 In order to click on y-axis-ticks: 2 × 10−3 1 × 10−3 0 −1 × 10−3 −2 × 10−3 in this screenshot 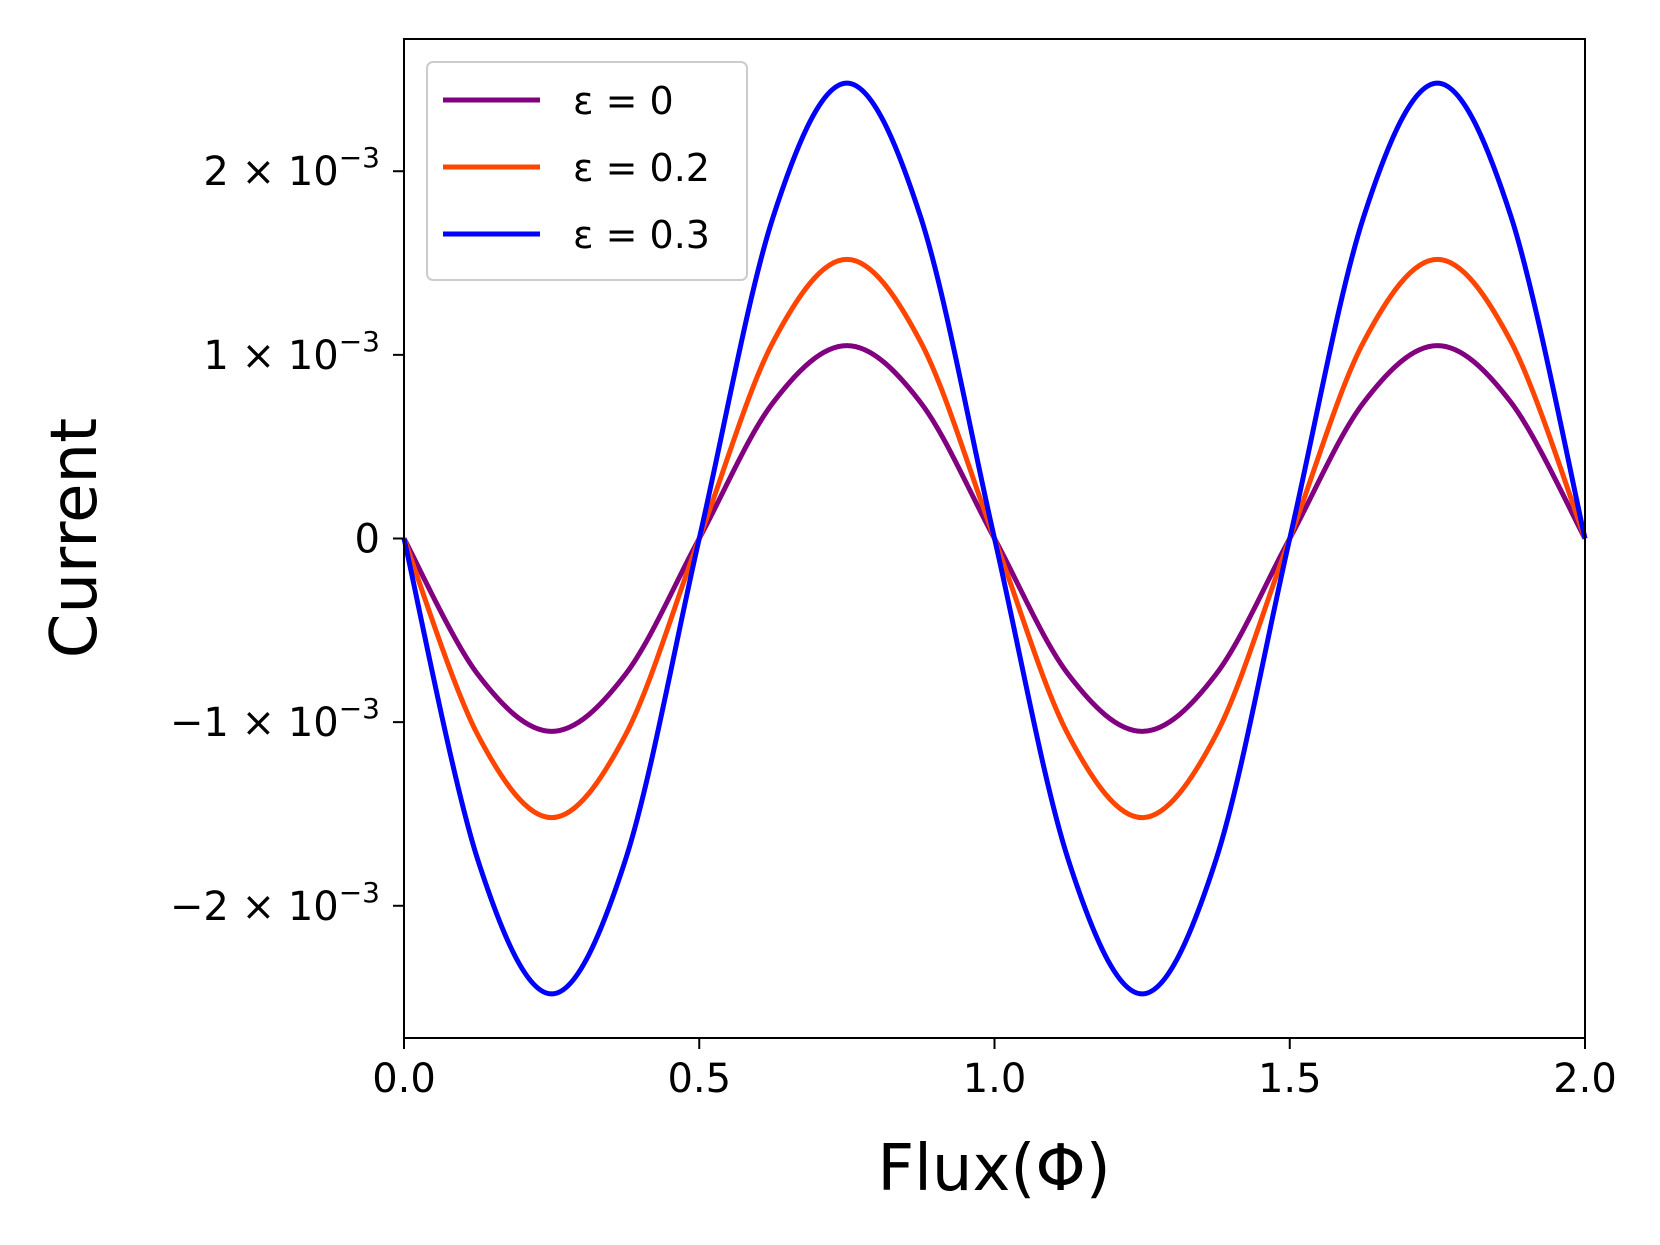, I will do `click(287, 535)`.